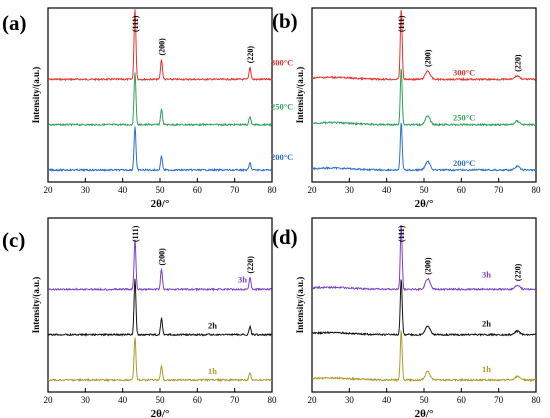 The image size is (550, 418). Describe the element at coordinates (285, 21) in the screenshot. I see `panel-letter: (b)` at that location.